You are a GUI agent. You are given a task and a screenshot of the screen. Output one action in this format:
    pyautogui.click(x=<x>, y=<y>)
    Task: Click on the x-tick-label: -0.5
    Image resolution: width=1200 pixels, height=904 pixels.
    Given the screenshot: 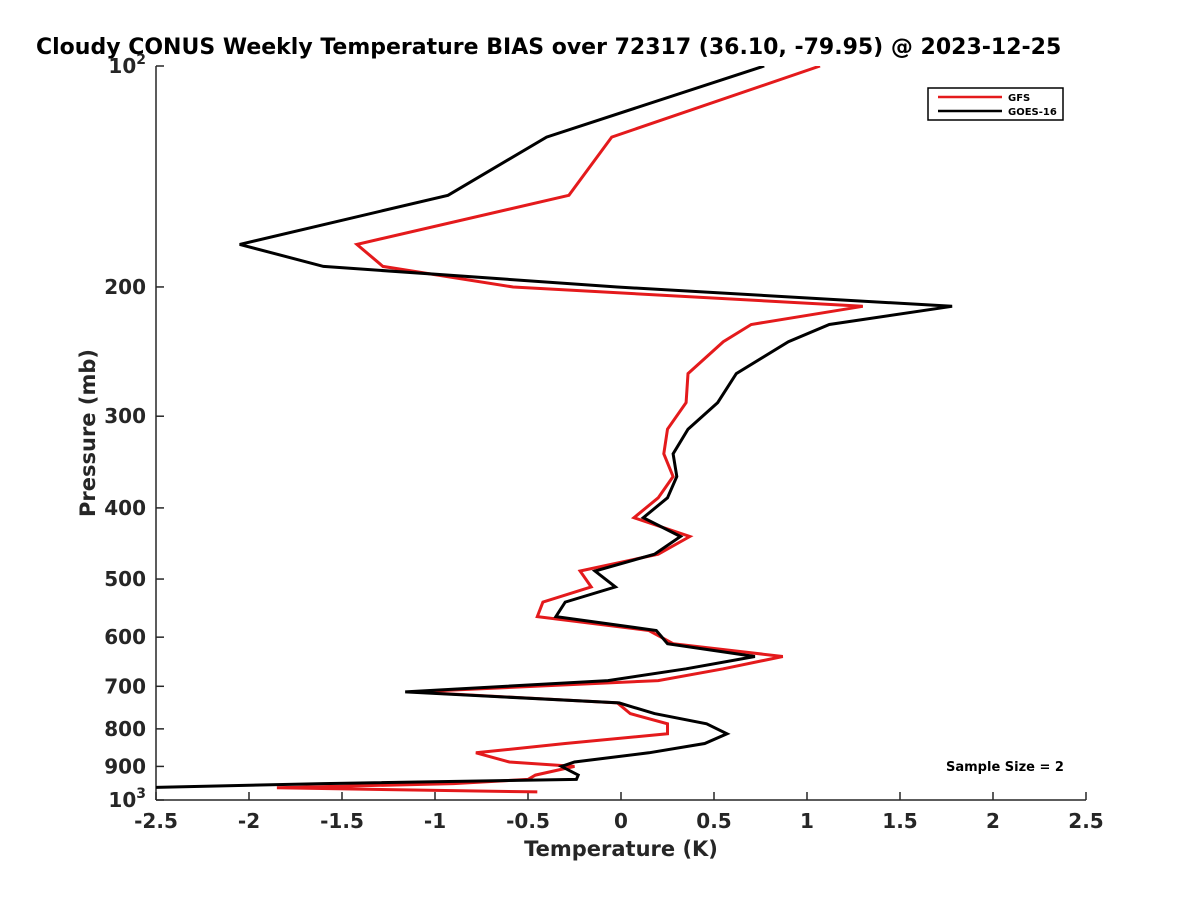 What is the action you would take?
    pyautogui.click(x=528, y=821)
    